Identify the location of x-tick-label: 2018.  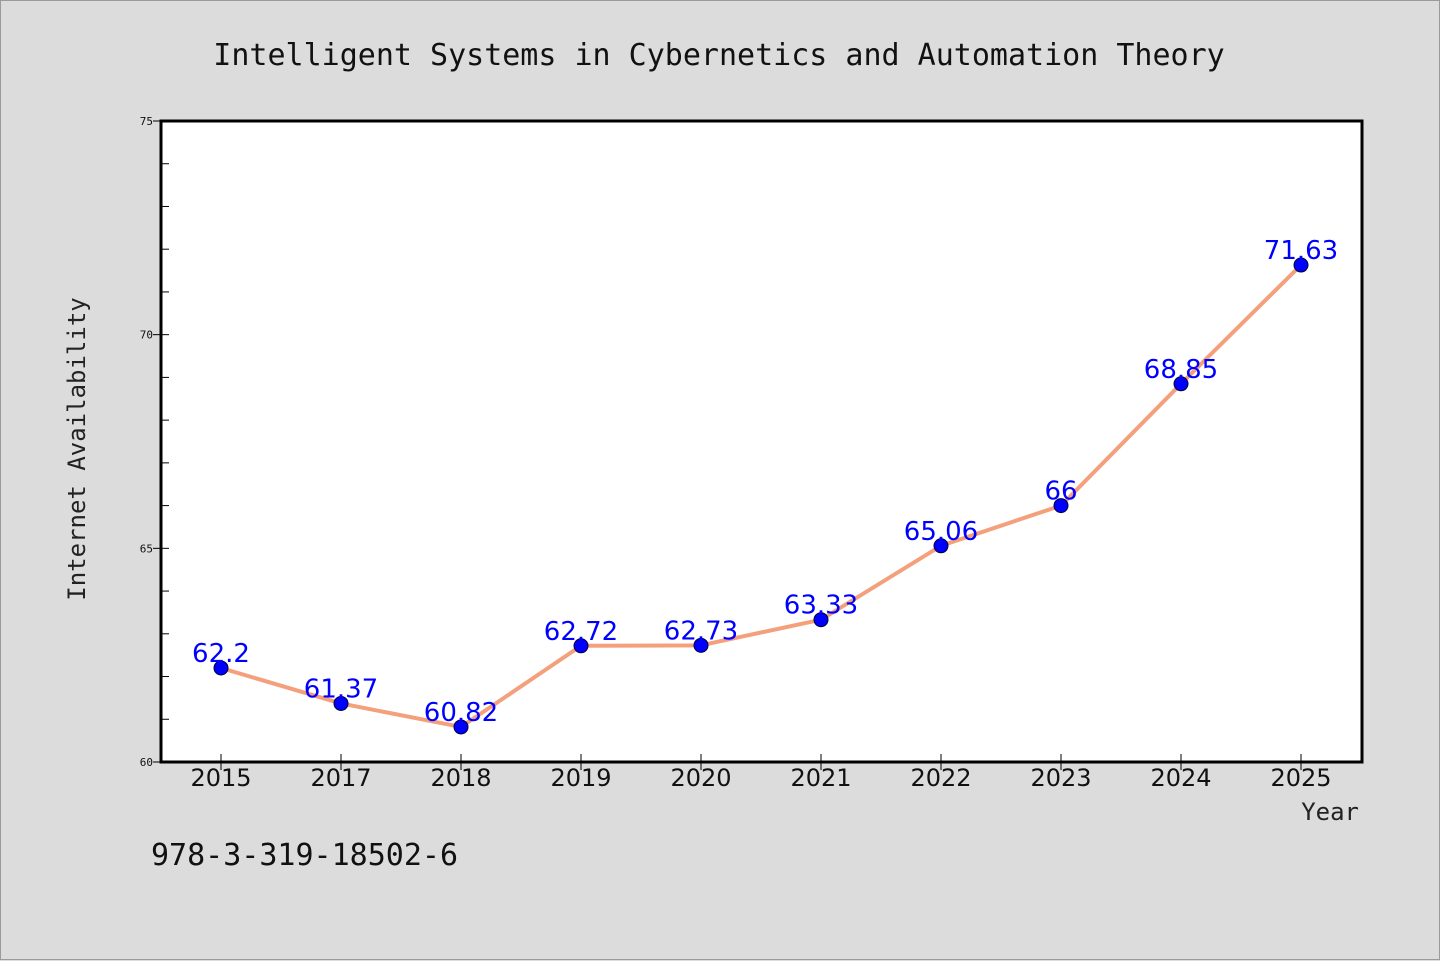
(460, 778).